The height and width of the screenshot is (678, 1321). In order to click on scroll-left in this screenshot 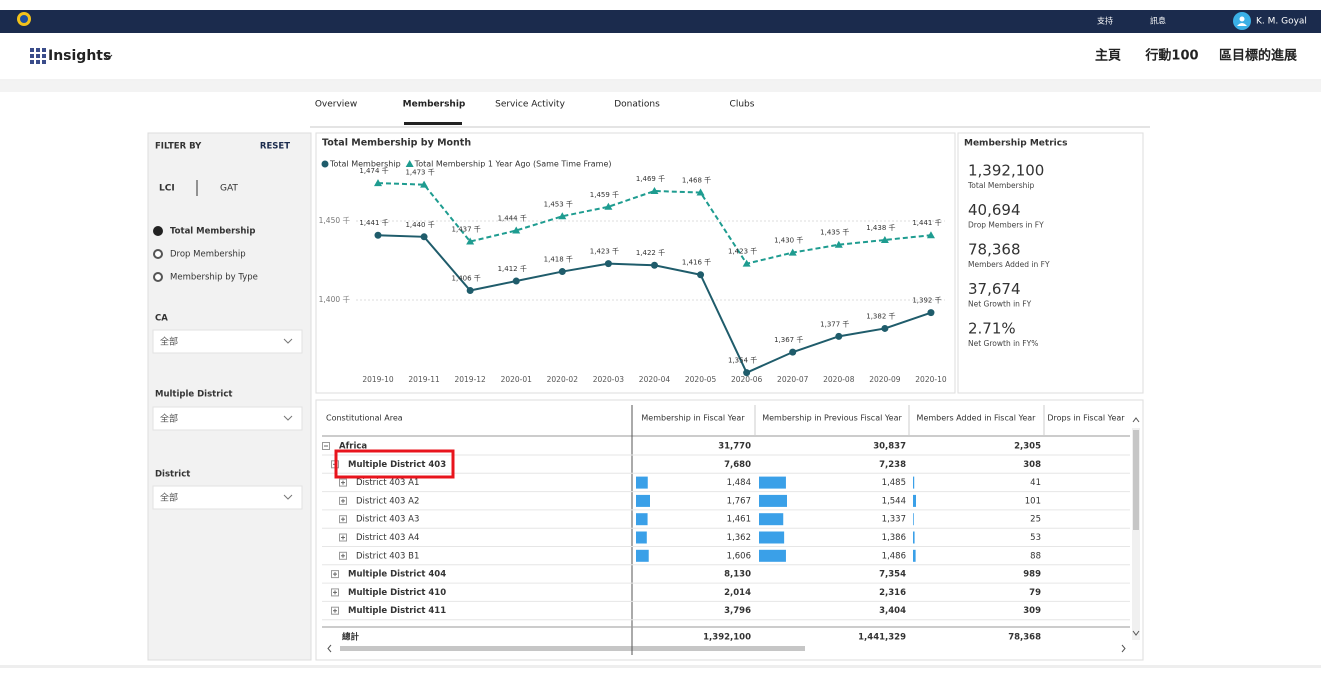, I will do `click(329, 648)`.